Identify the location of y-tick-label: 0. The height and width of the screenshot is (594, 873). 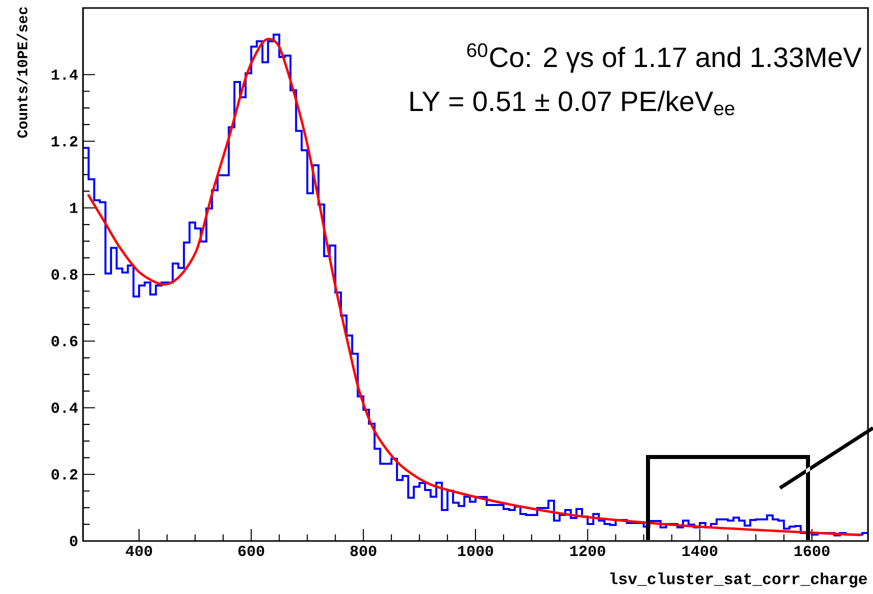
(74, 541).